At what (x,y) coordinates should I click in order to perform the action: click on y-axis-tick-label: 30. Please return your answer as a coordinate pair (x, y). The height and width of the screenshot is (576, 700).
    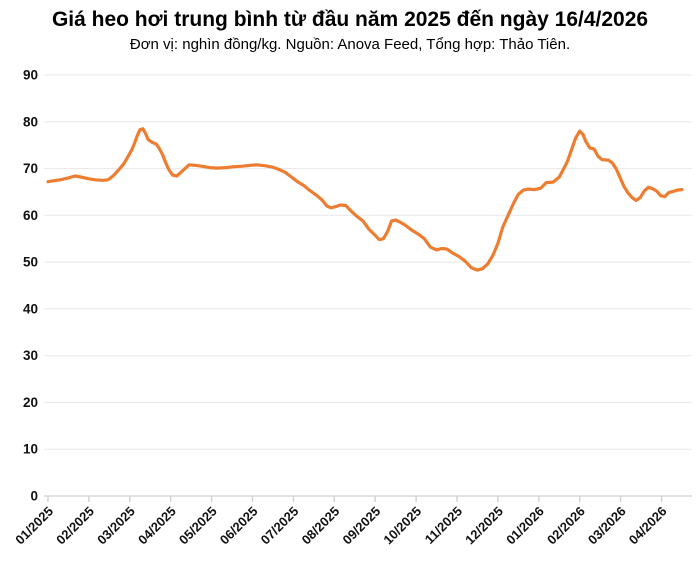
    Looking at the image, I should click on (30, 355).